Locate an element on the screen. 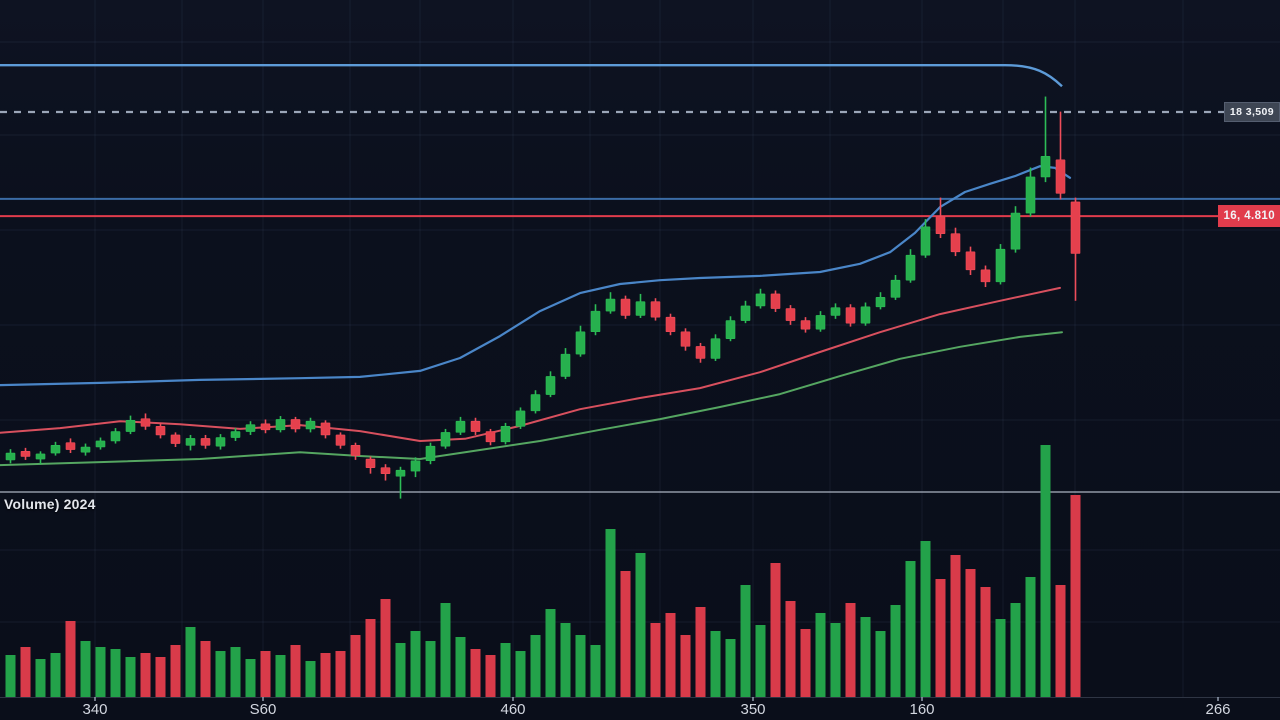 The height and width of the screenshot is (720, 1280). x-axis-label: S60 is located at coordinates (263, 709).